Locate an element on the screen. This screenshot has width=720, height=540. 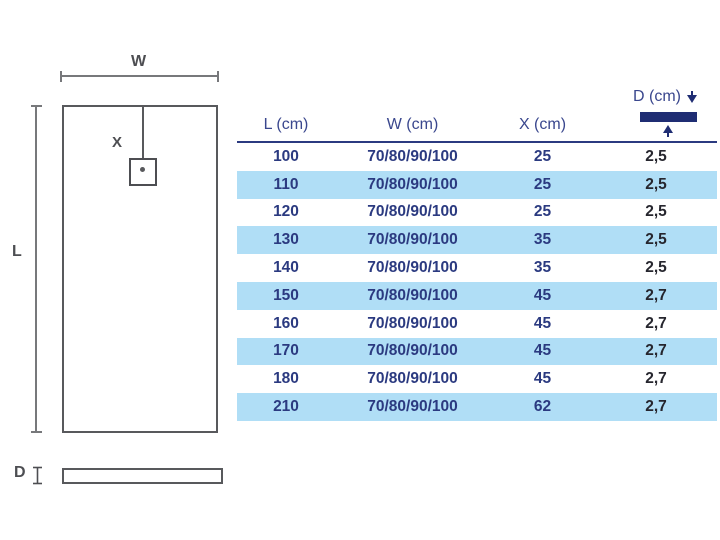
drain-center-dot is located at coordinates (142, 169).